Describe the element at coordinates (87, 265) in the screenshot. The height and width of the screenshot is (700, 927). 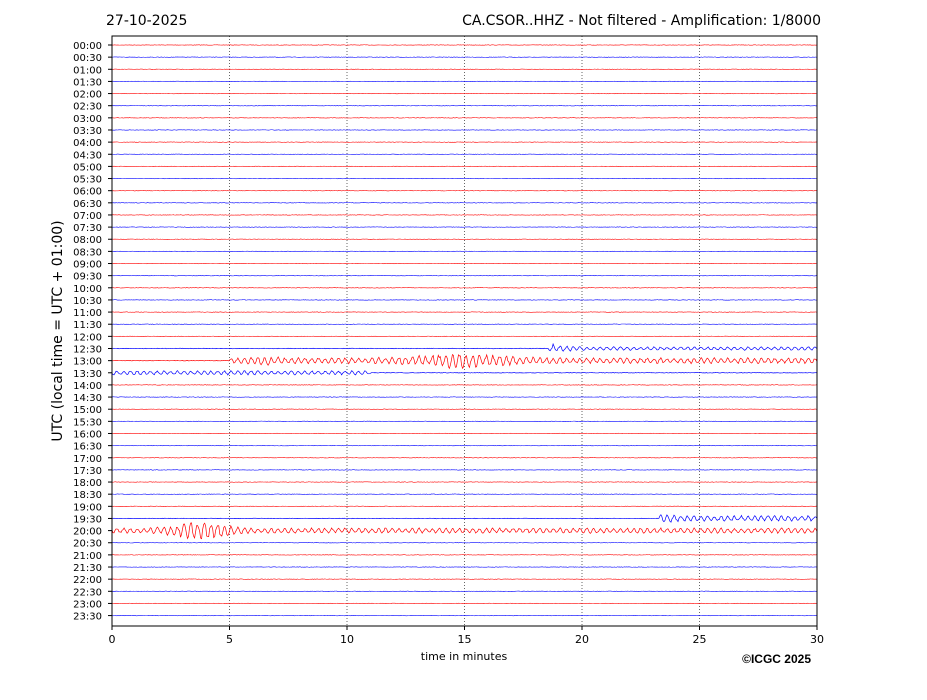
I see `row-time-label: 09:00` at that location.